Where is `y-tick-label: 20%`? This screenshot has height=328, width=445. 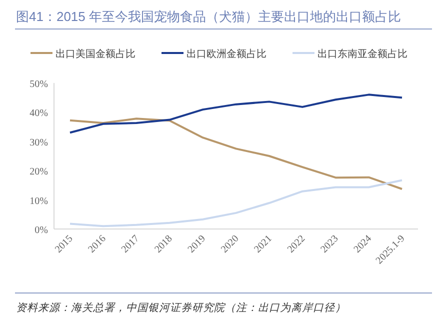 y-tick-label: 20% is located at coordinates (39, 172).